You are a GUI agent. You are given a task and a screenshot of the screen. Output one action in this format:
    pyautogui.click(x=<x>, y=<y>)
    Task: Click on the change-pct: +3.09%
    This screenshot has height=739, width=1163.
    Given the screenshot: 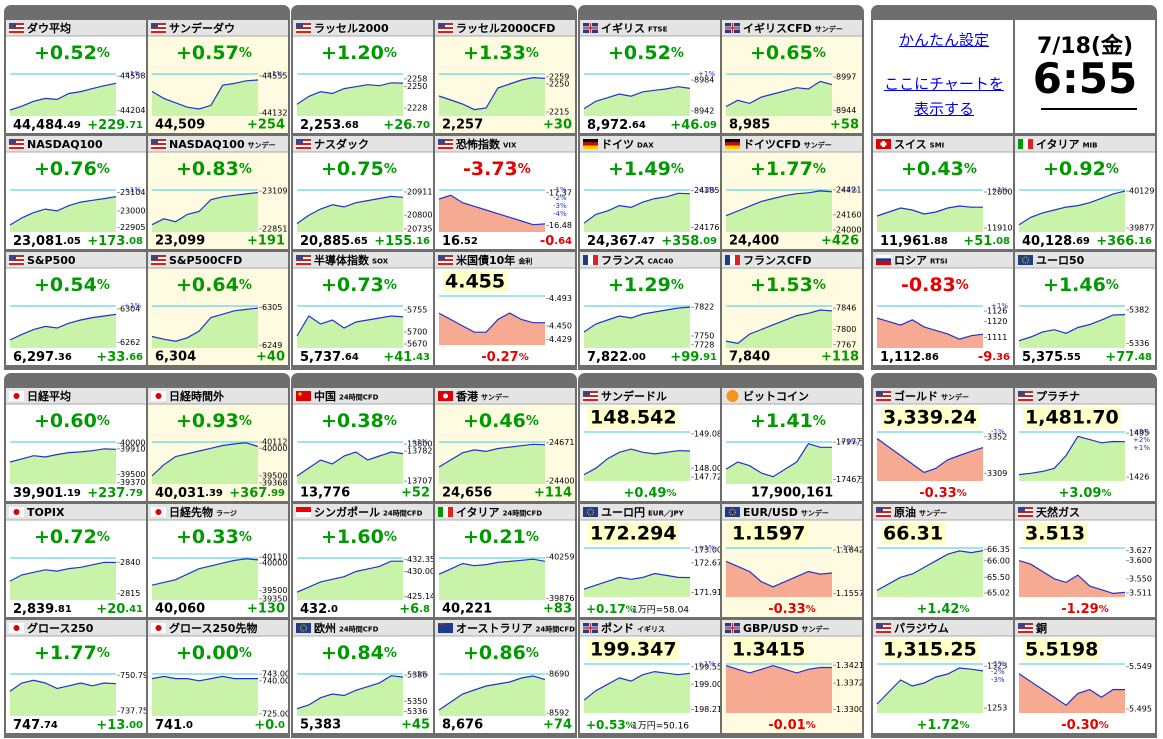 What is the action you would take?
    pyautogui.click(x=1085, y=493)
    